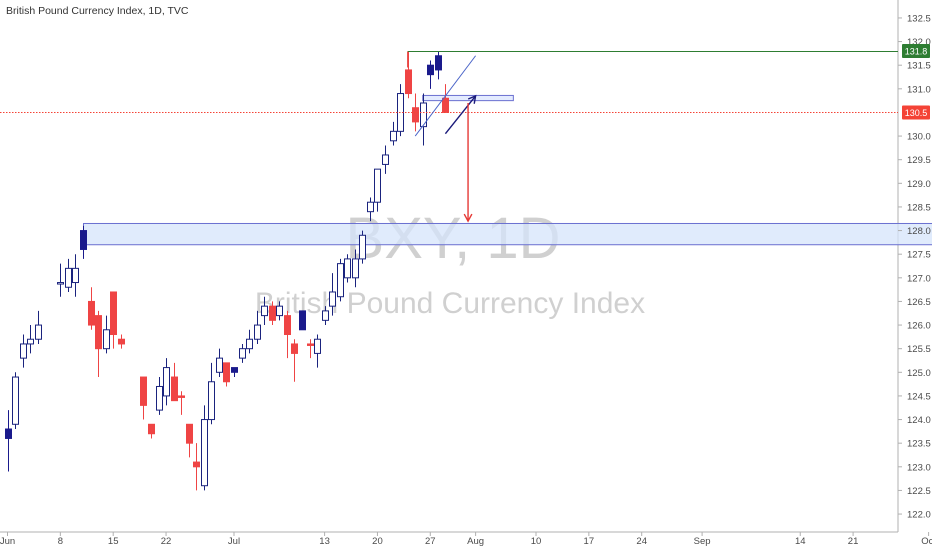  Describe the element at coordinates (113, 541) in the screenshot. I see `x-tick-label: 15` at that location.